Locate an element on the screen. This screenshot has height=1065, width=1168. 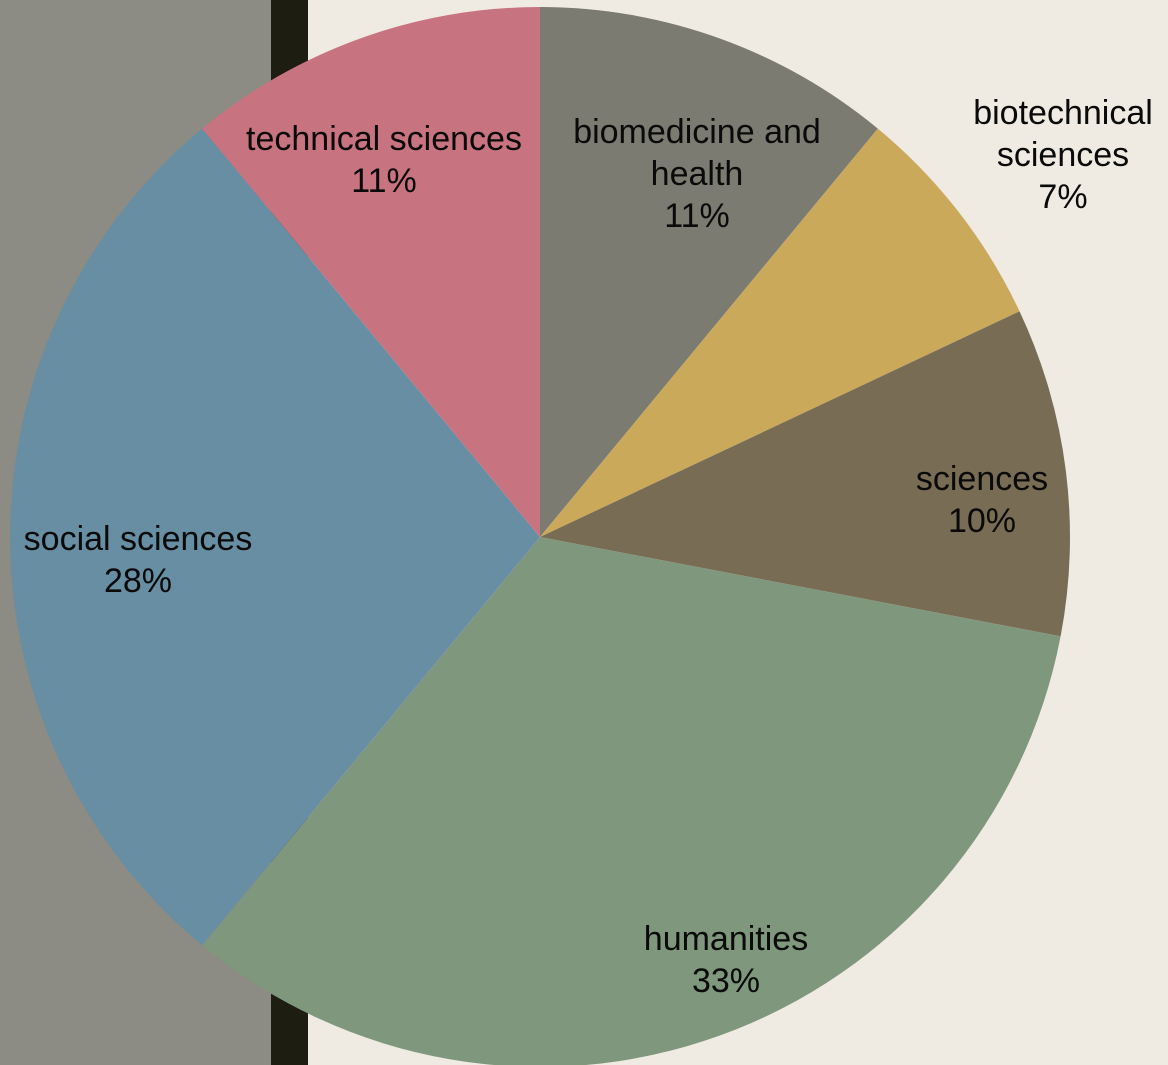
pie-slice-sciences is located at coordinates (805, 474).